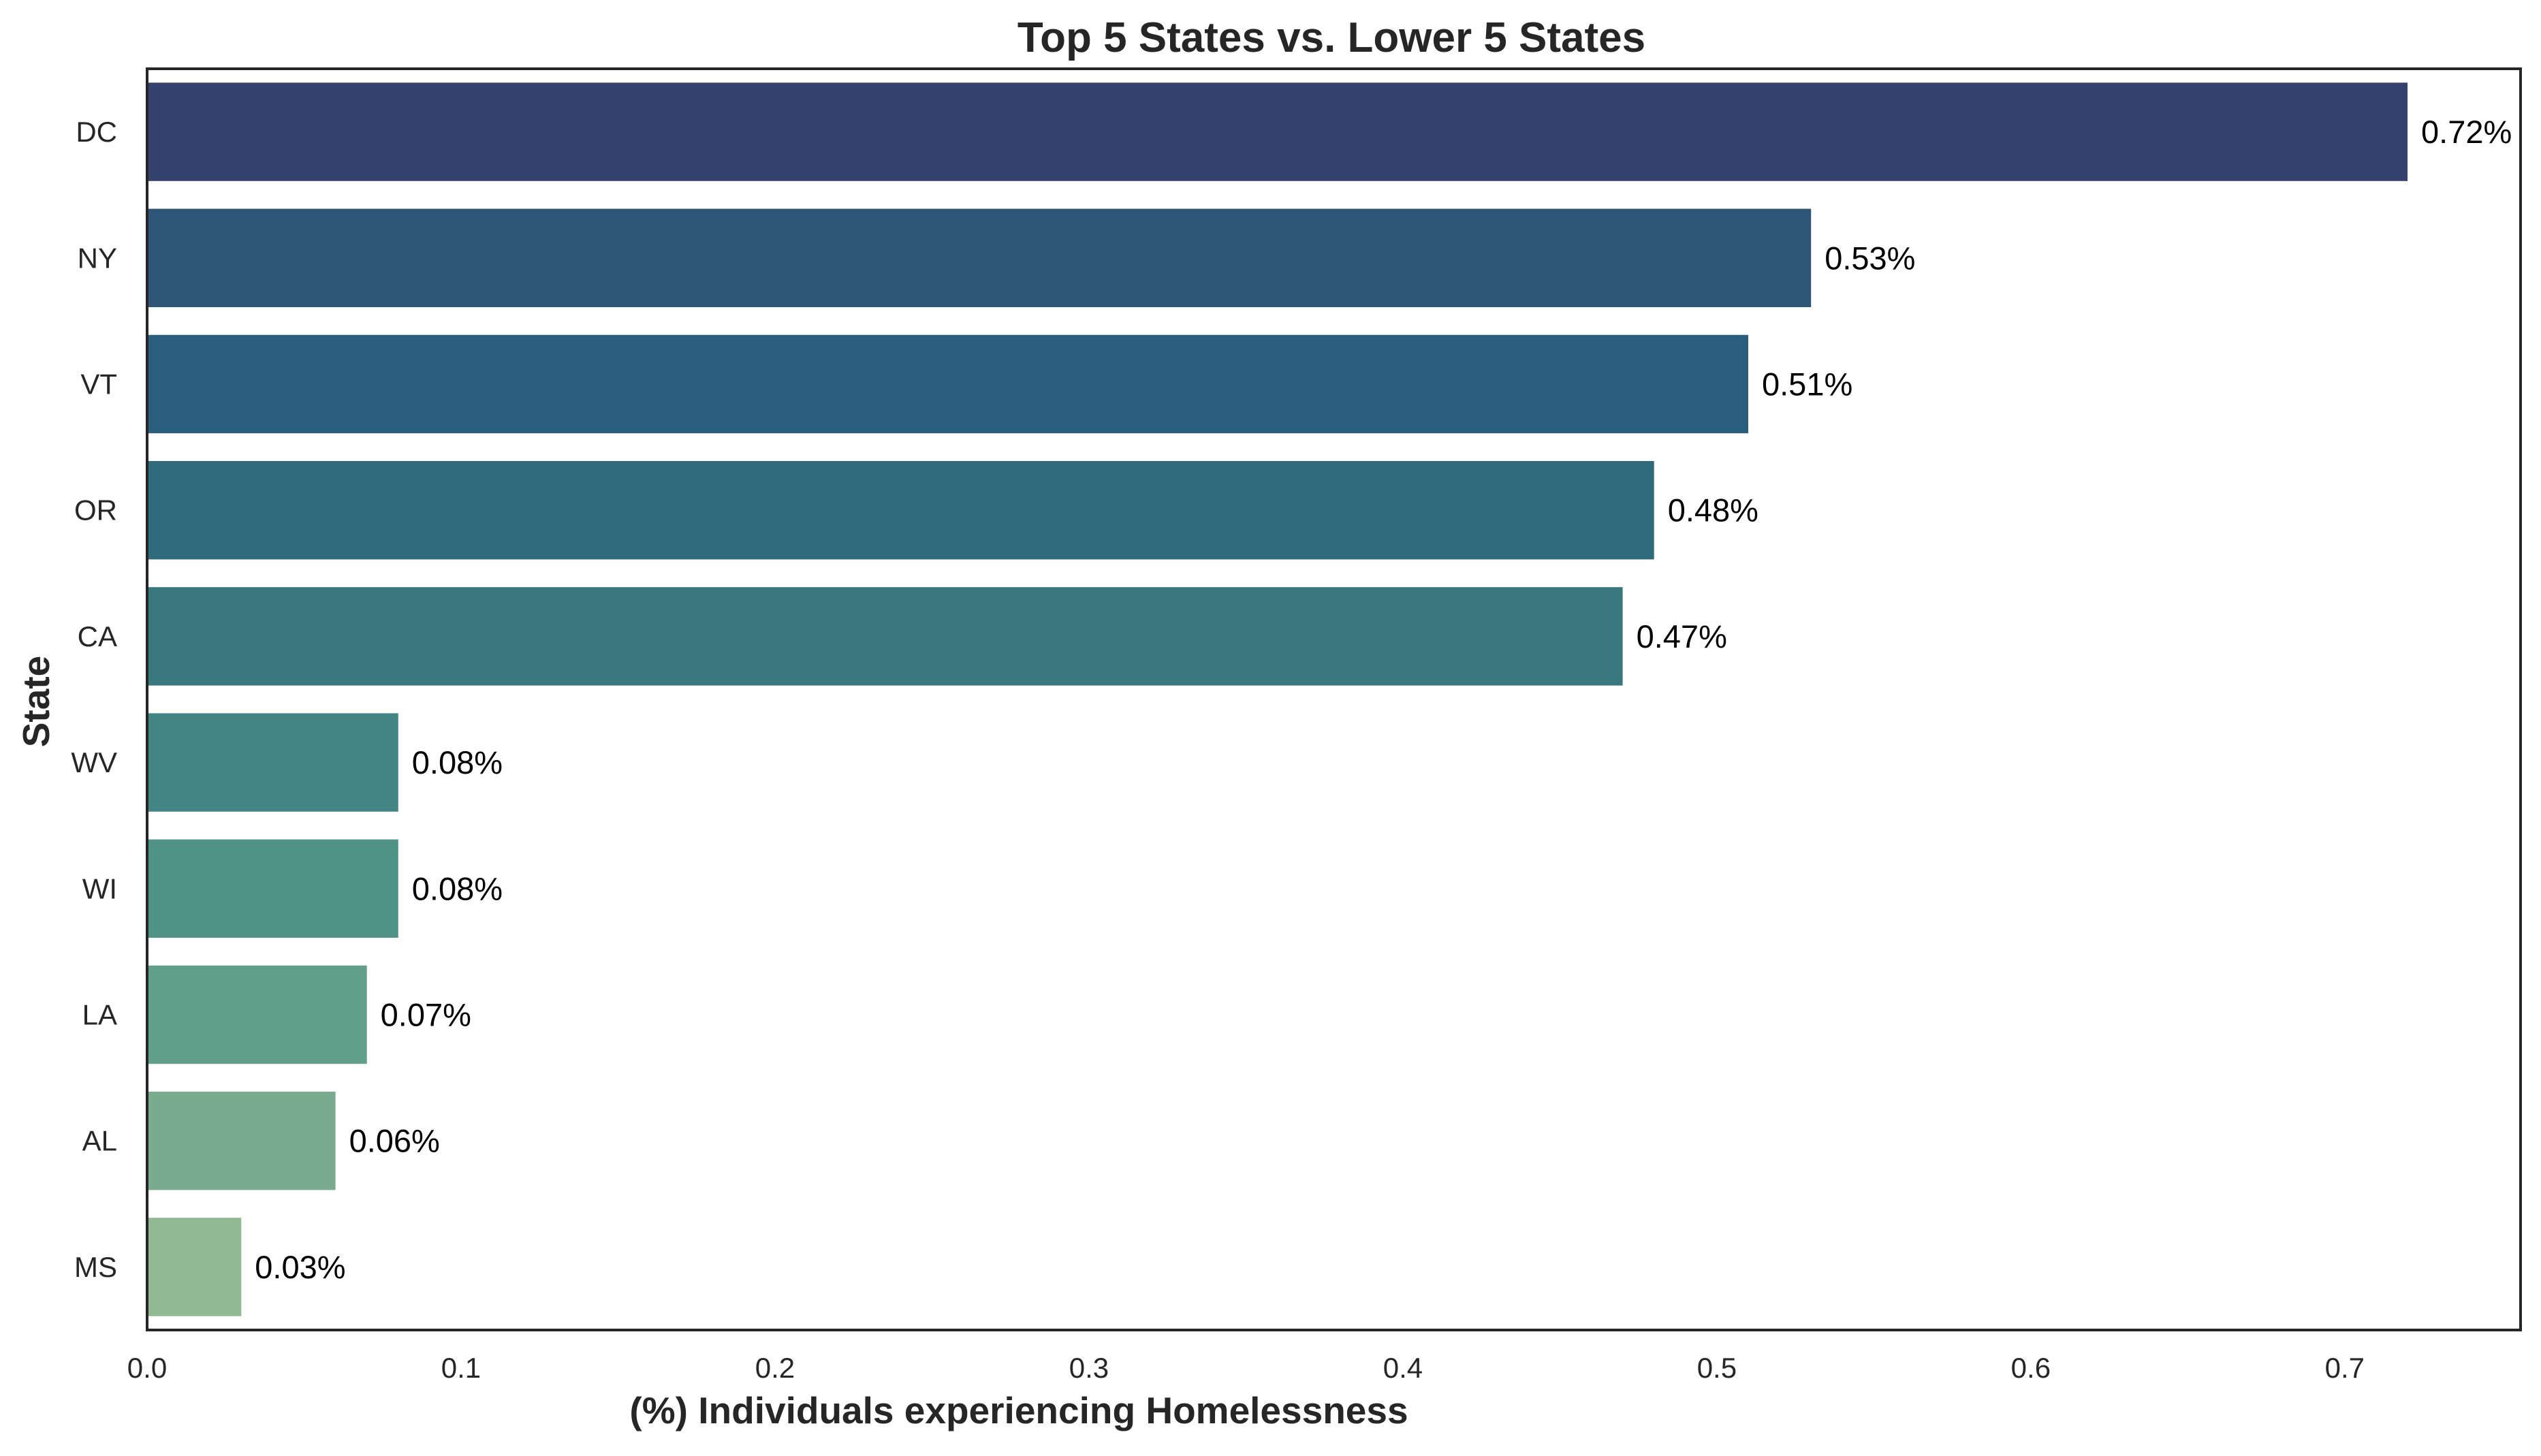  I want to click on bar-al, so click(241, 1140).